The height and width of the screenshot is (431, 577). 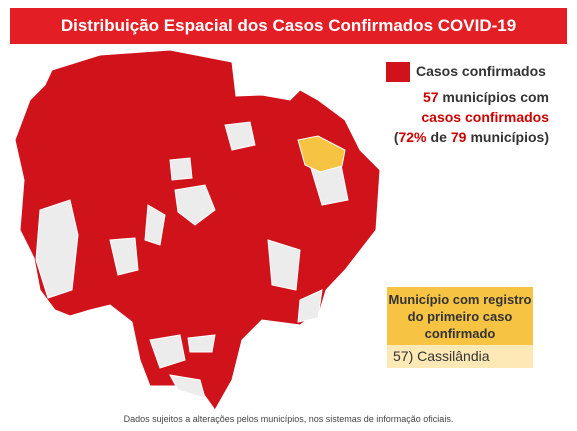 What do you see at coordinates (509, 137) in the screenshot?
I see `text: municípios)` at bounding box center [509, 137].